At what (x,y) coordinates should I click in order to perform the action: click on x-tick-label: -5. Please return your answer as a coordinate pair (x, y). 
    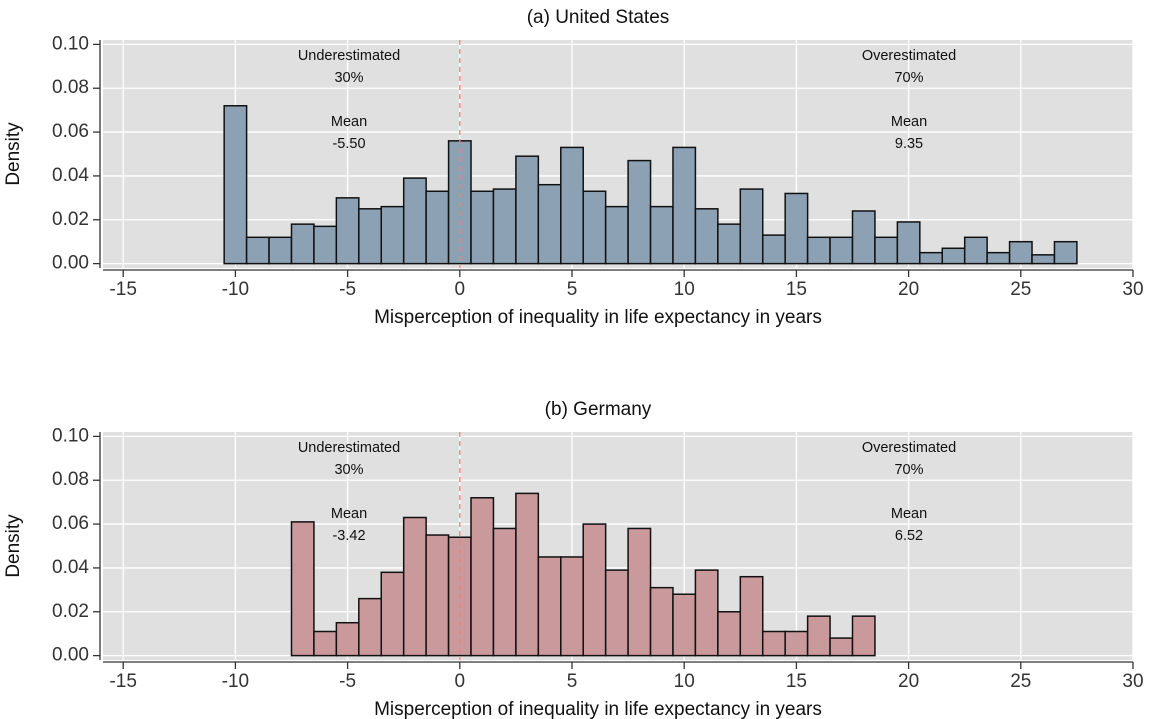
    Looking at the image, I should click on (347, 289).